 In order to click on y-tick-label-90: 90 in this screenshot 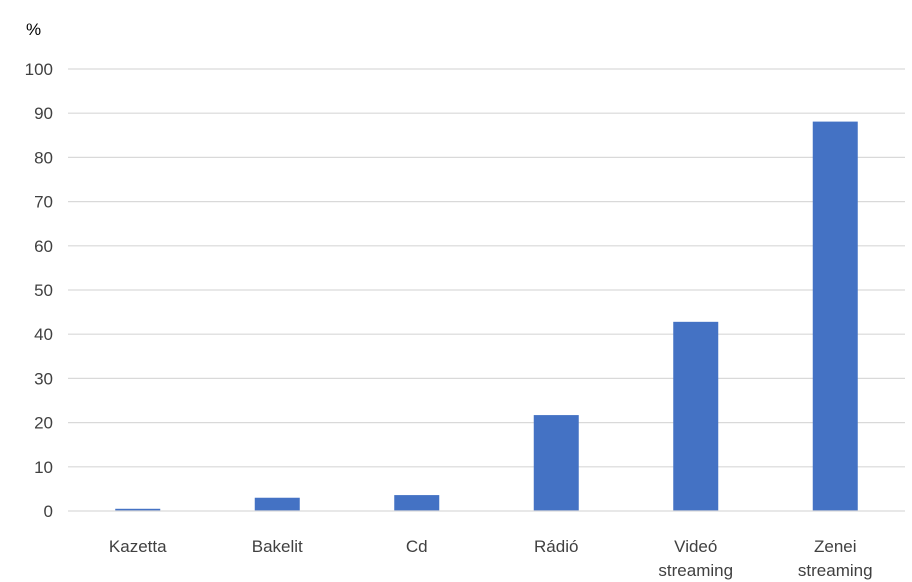, I will do `click(43, 113)`.